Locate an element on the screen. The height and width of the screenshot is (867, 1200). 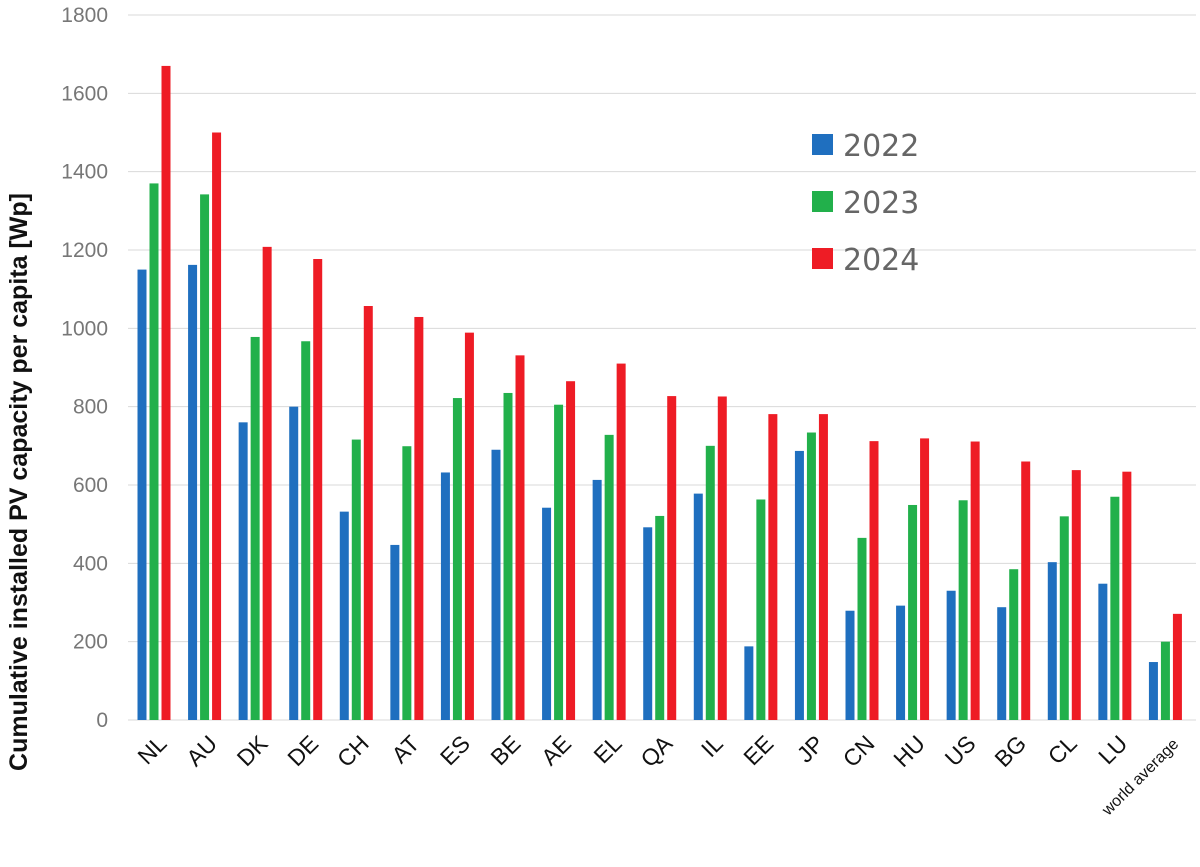
bar-2024-au is located at coordinates (217, 426).